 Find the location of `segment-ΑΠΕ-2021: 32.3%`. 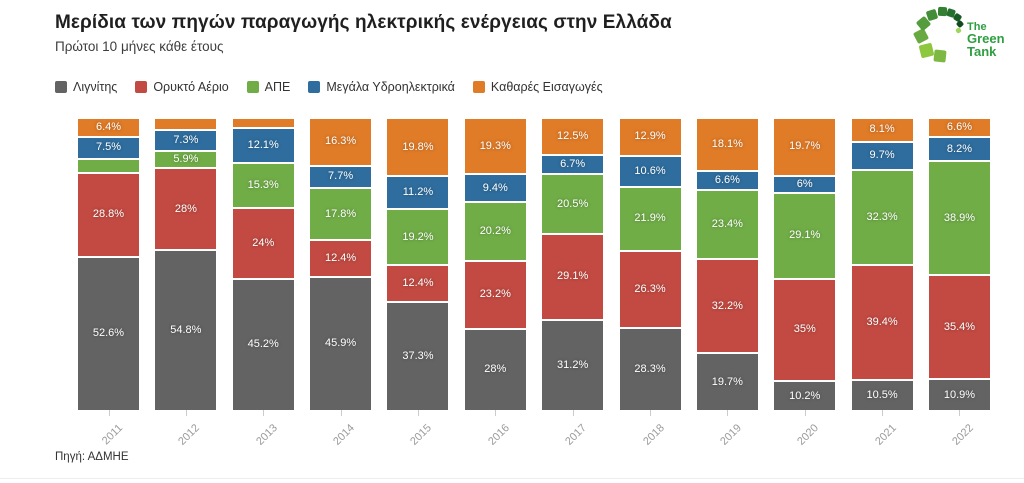

segment-ΑΠΕ-2021: 32.3% is located at coordinates (882, 216).